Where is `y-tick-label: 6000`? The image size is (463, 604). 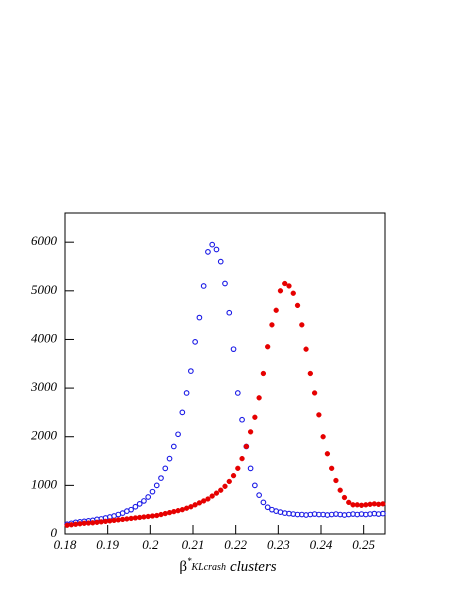
y-tick-label: 6000 is located at coordinates (44, 240).